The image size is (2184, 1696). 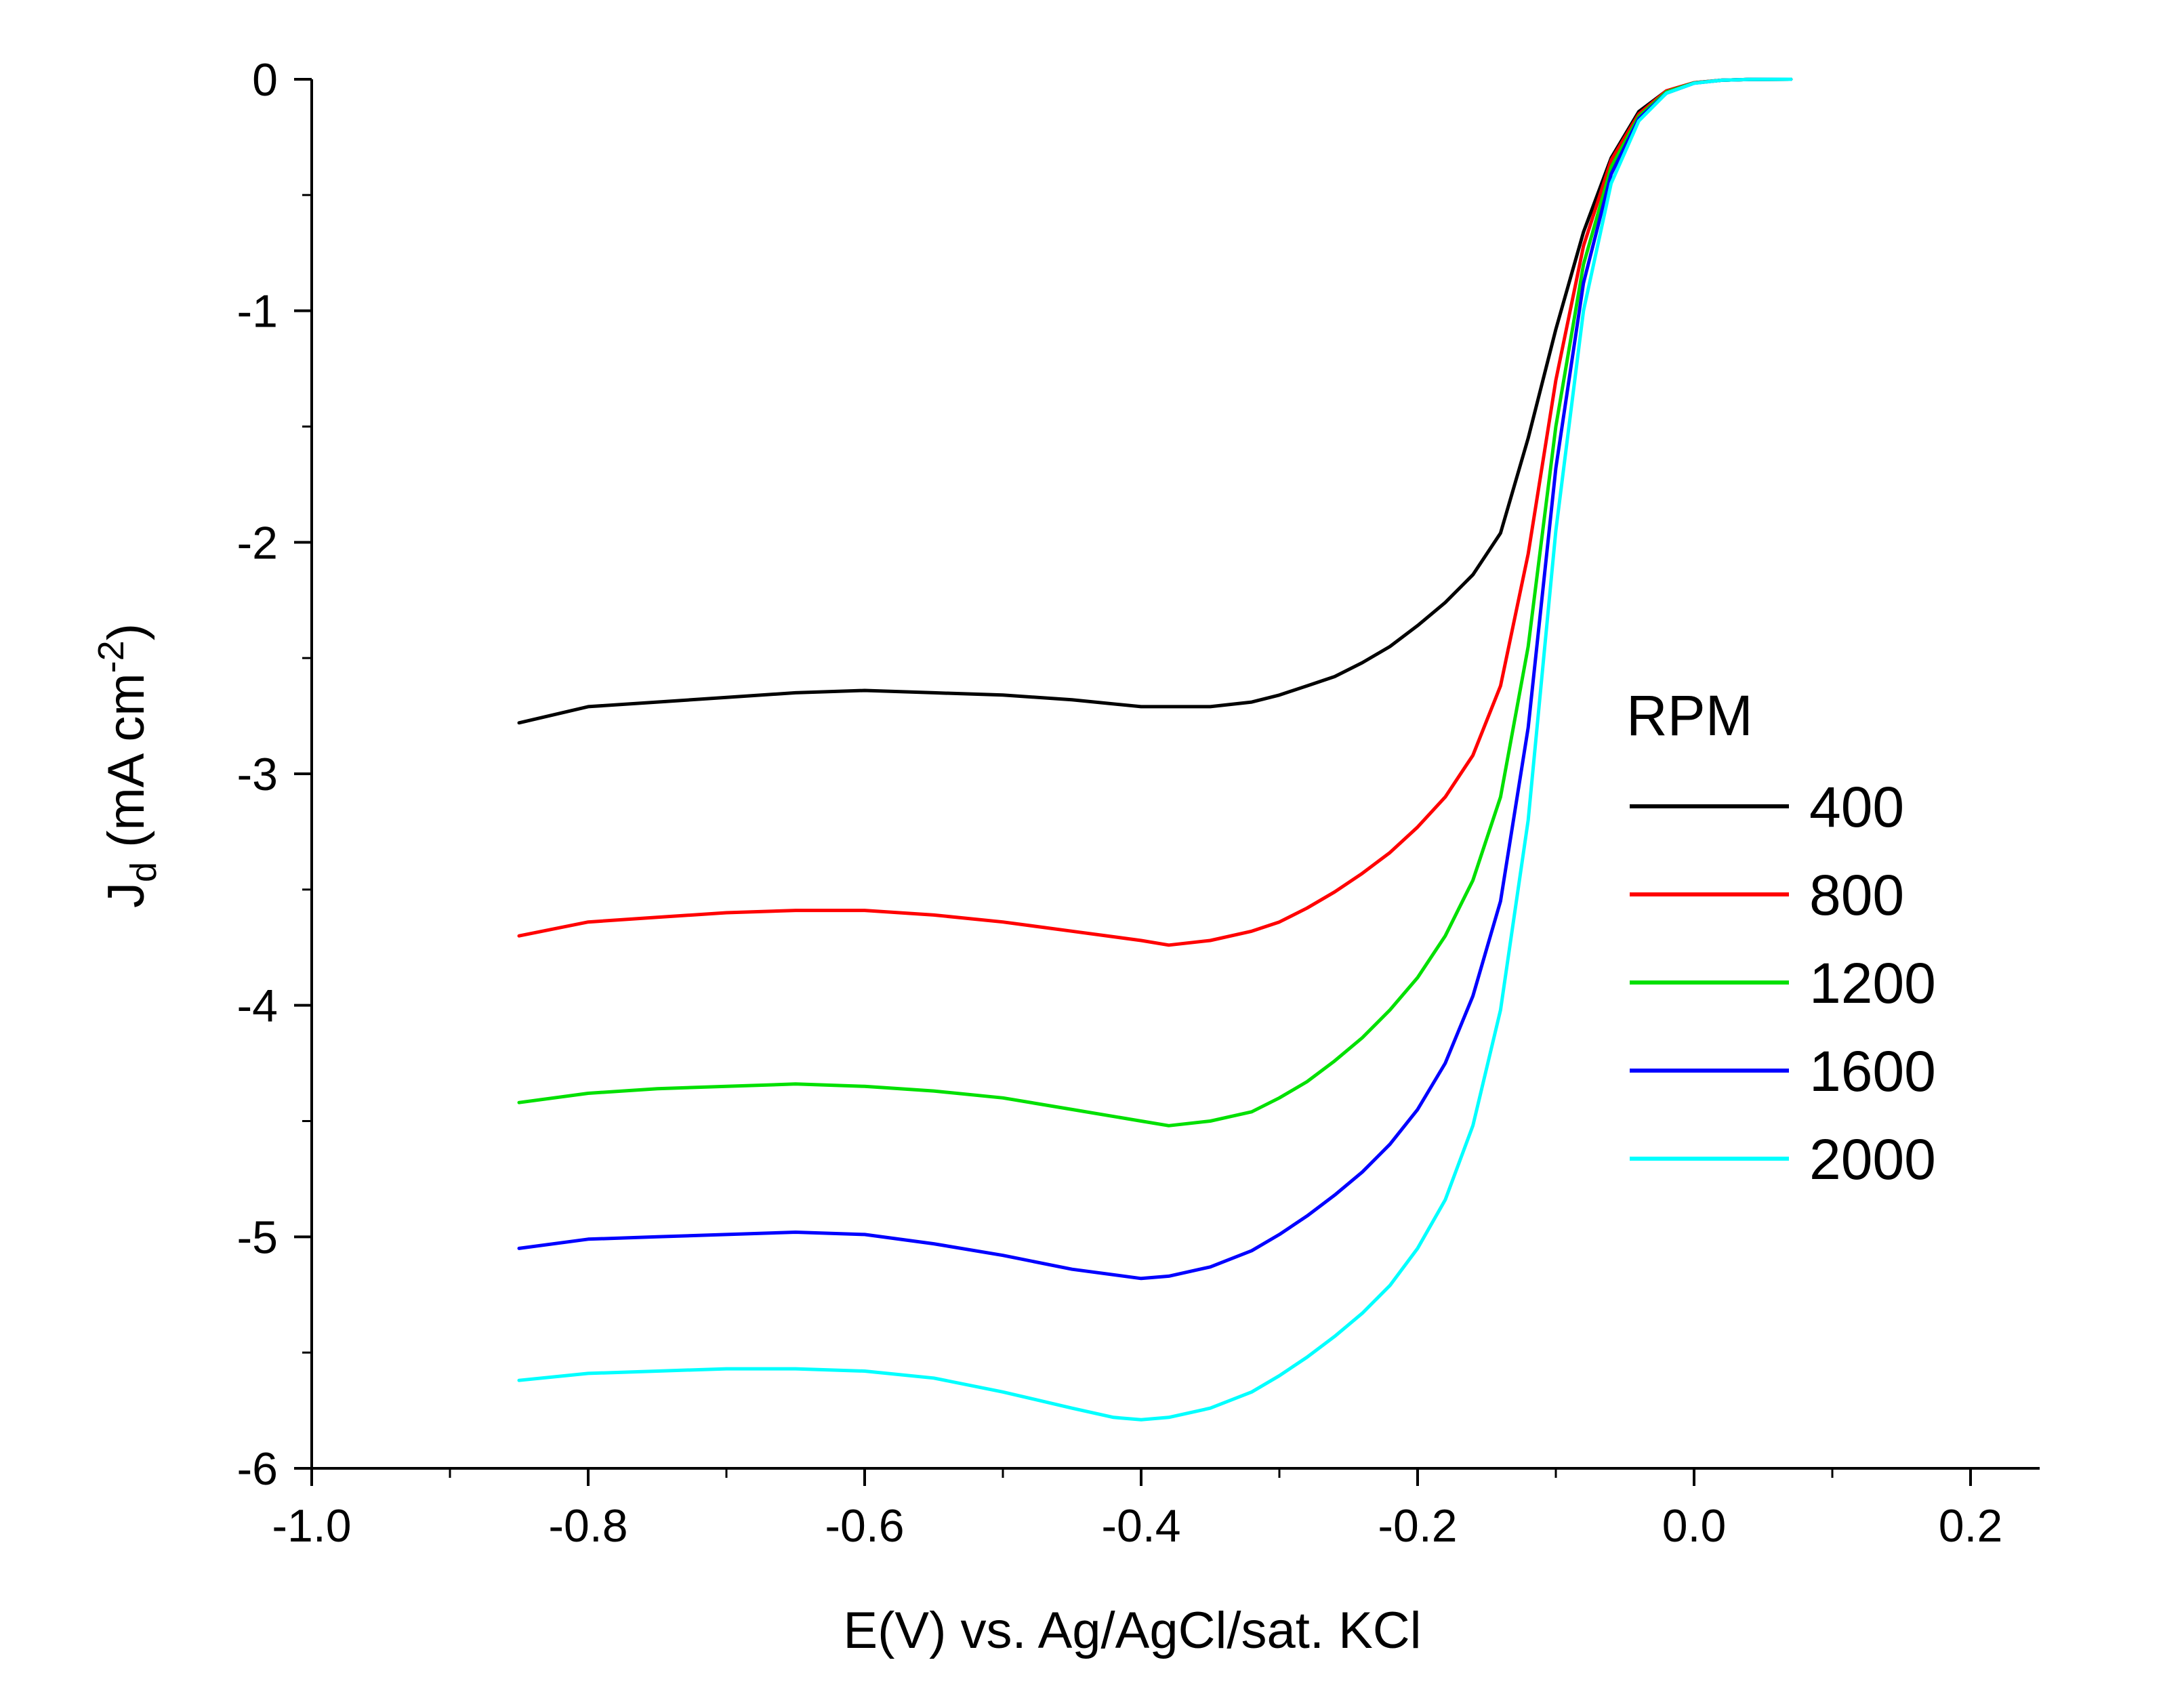 What do you see at coordinates (1781, 937) in the screenshot?
I see `legend: RPM 400 800 1200 1600 2000` at bounding box center [1781, 937].